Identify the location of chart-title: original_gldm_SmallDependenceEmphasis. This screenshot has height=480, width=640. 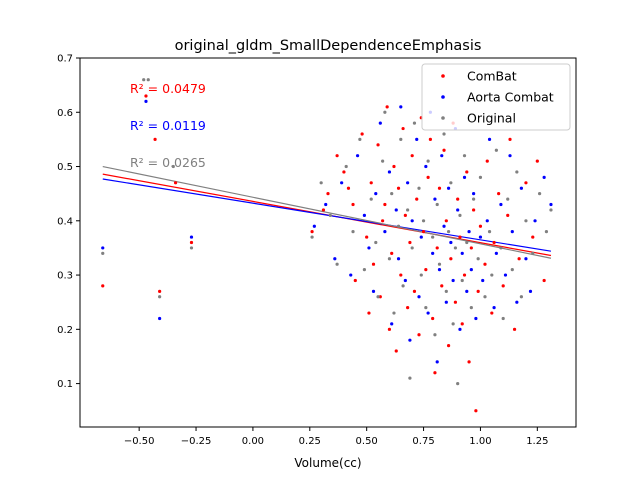
(328, 46).